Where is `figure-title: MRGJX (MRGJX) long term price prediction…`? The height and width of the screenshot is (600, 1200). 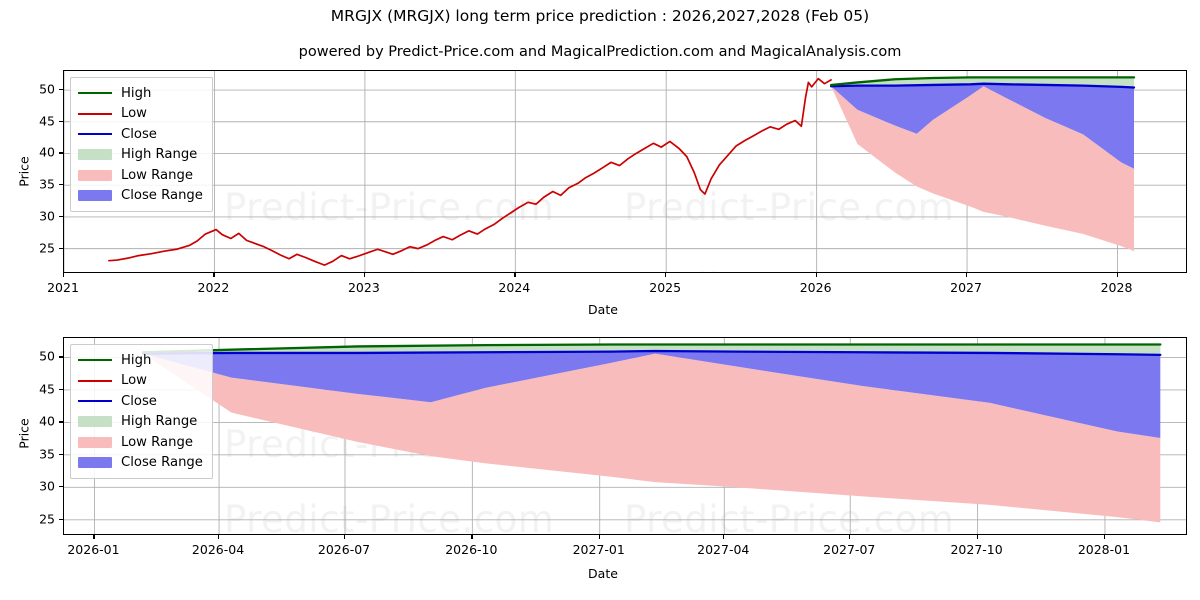
figure-title: MRGJX (MRGJX) long term price prediction… is located at coordinates (600, 16).